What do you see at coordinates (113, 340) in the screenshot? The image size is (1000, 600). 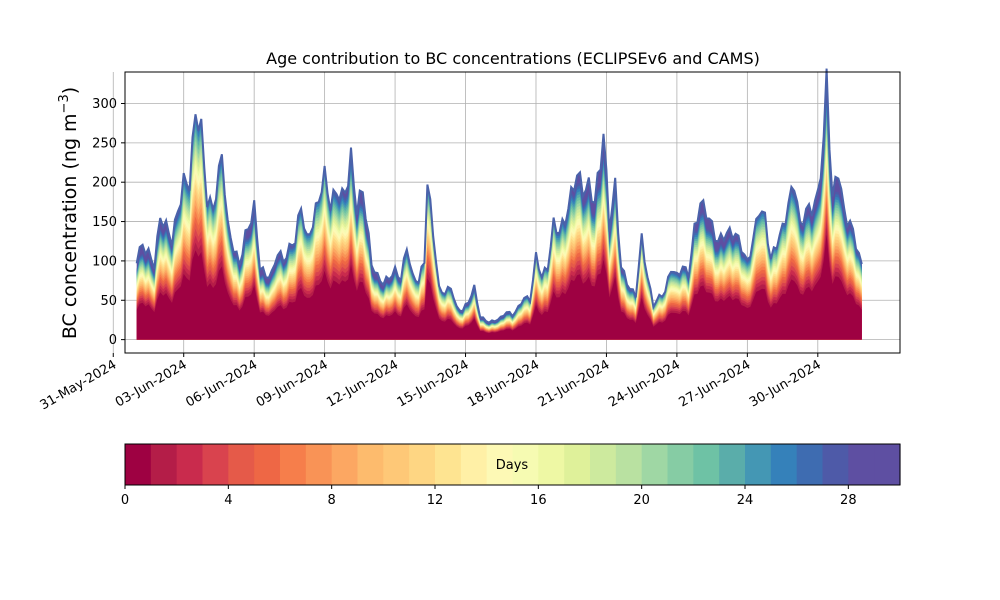 I see `y-tick-label: 0` at bounding box center [113, 340].